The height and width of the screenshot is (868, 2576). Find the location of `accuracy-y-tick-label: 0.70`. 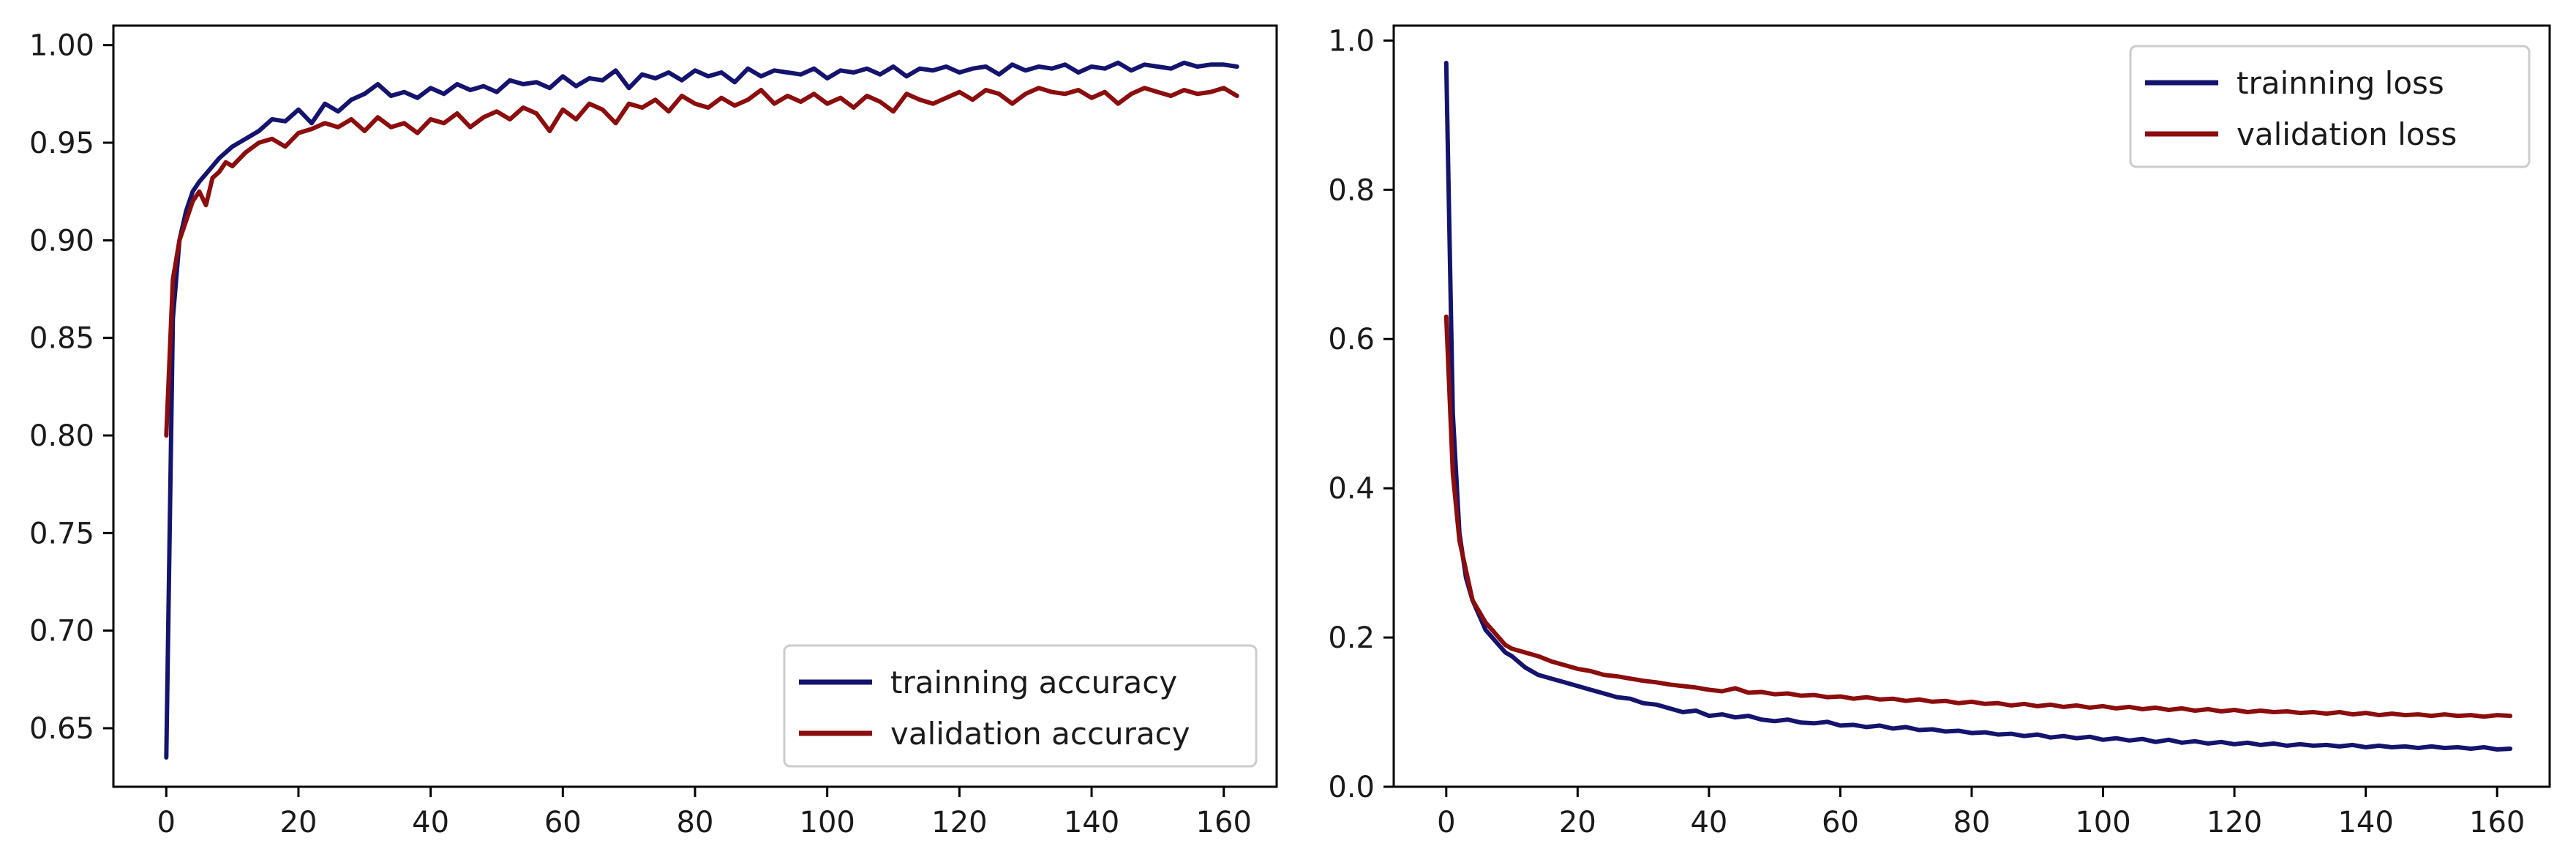

accuracy-y-tick-label: 0.70 is located at coordinates (61, 631).